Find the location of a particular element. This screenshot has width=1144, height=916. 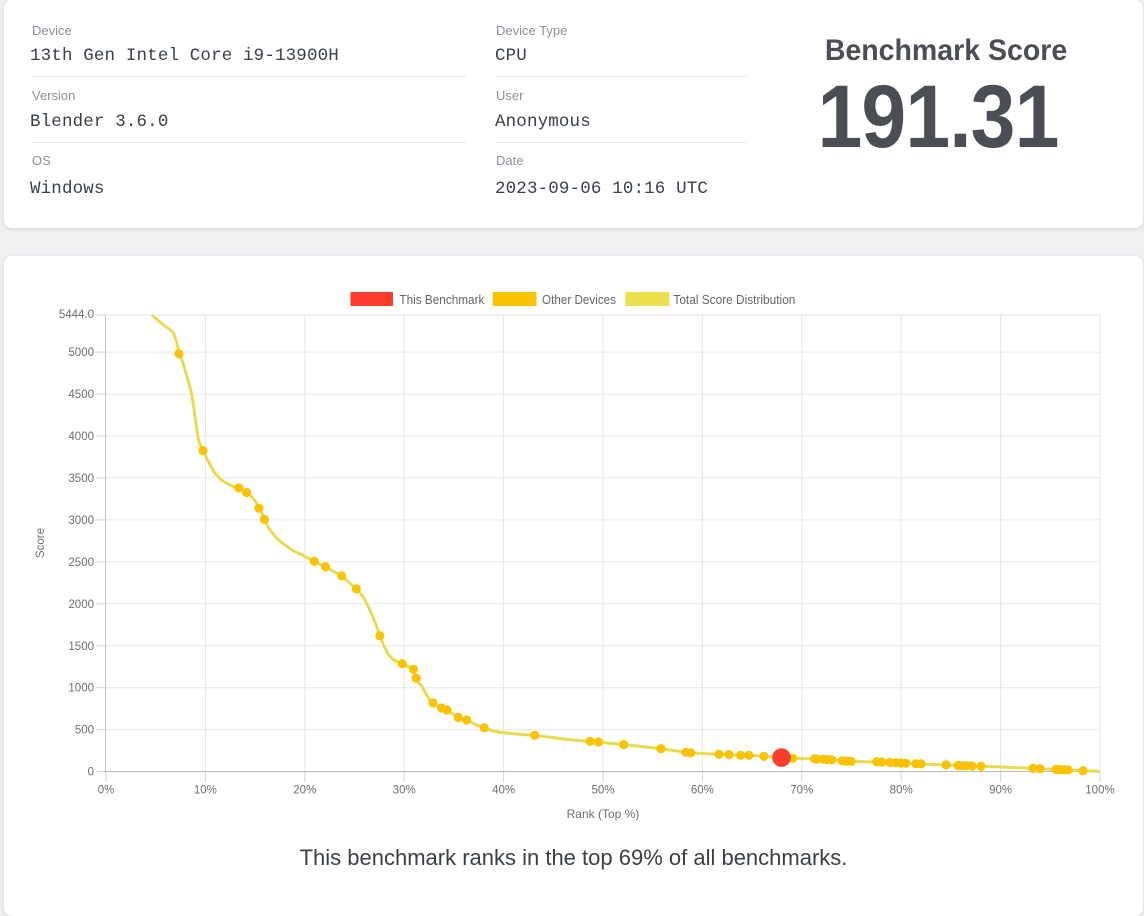

svg-text: 0 is located at coordinates (91, 773).